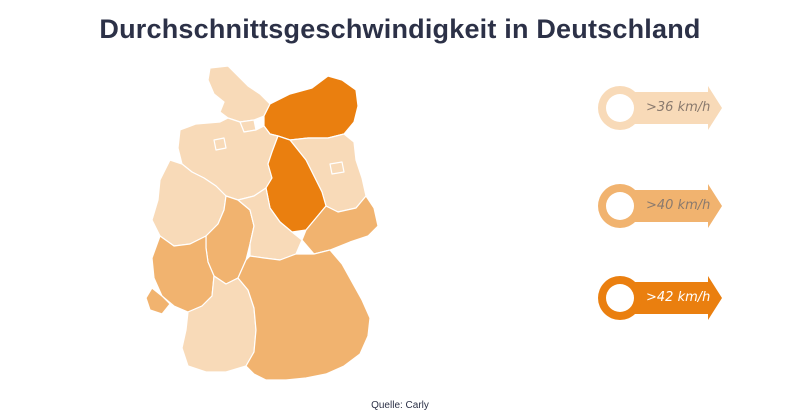 The height and width of the screenshot is (418, 800). Describe the element at coordinates (678, 205) in the screenshot. I see `legend-label: >40 km/h` at that location.